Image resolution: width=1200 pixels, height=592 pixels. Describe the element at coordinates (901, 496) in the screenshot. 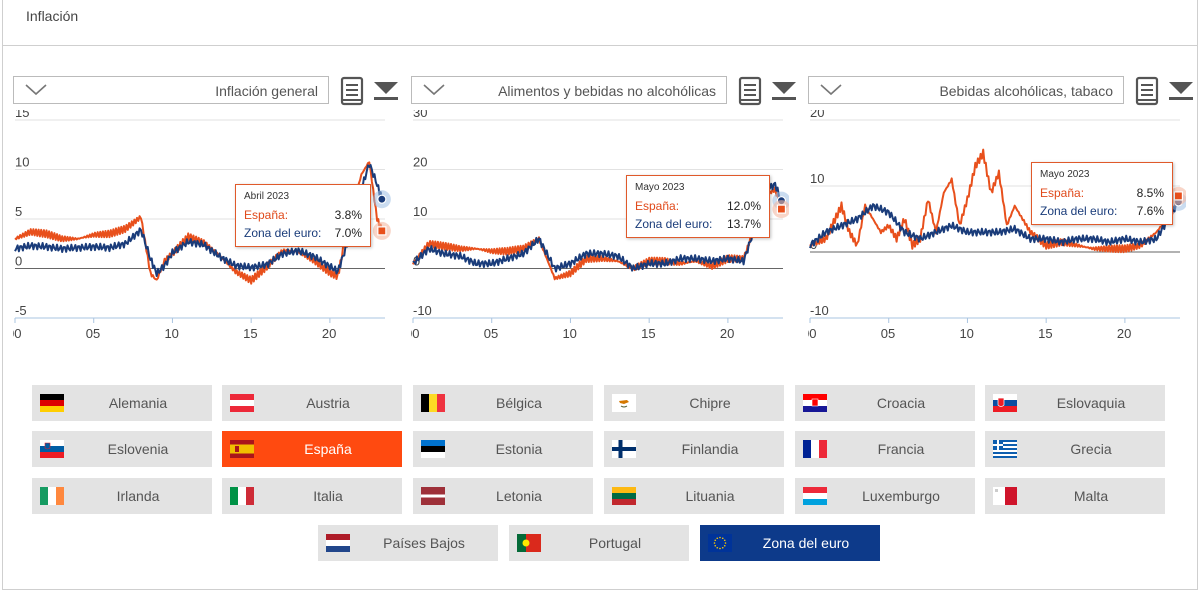

I see `country-name: Luxemburgo` at that location.